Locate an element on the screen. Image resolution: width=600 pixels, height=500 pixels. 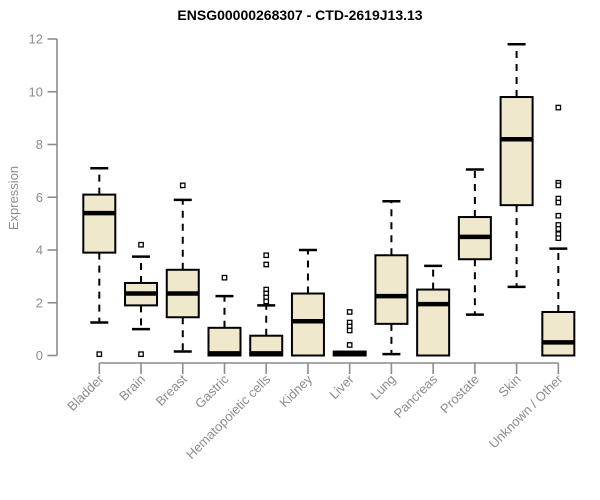
box-breast is located at coordinates (182, 267).